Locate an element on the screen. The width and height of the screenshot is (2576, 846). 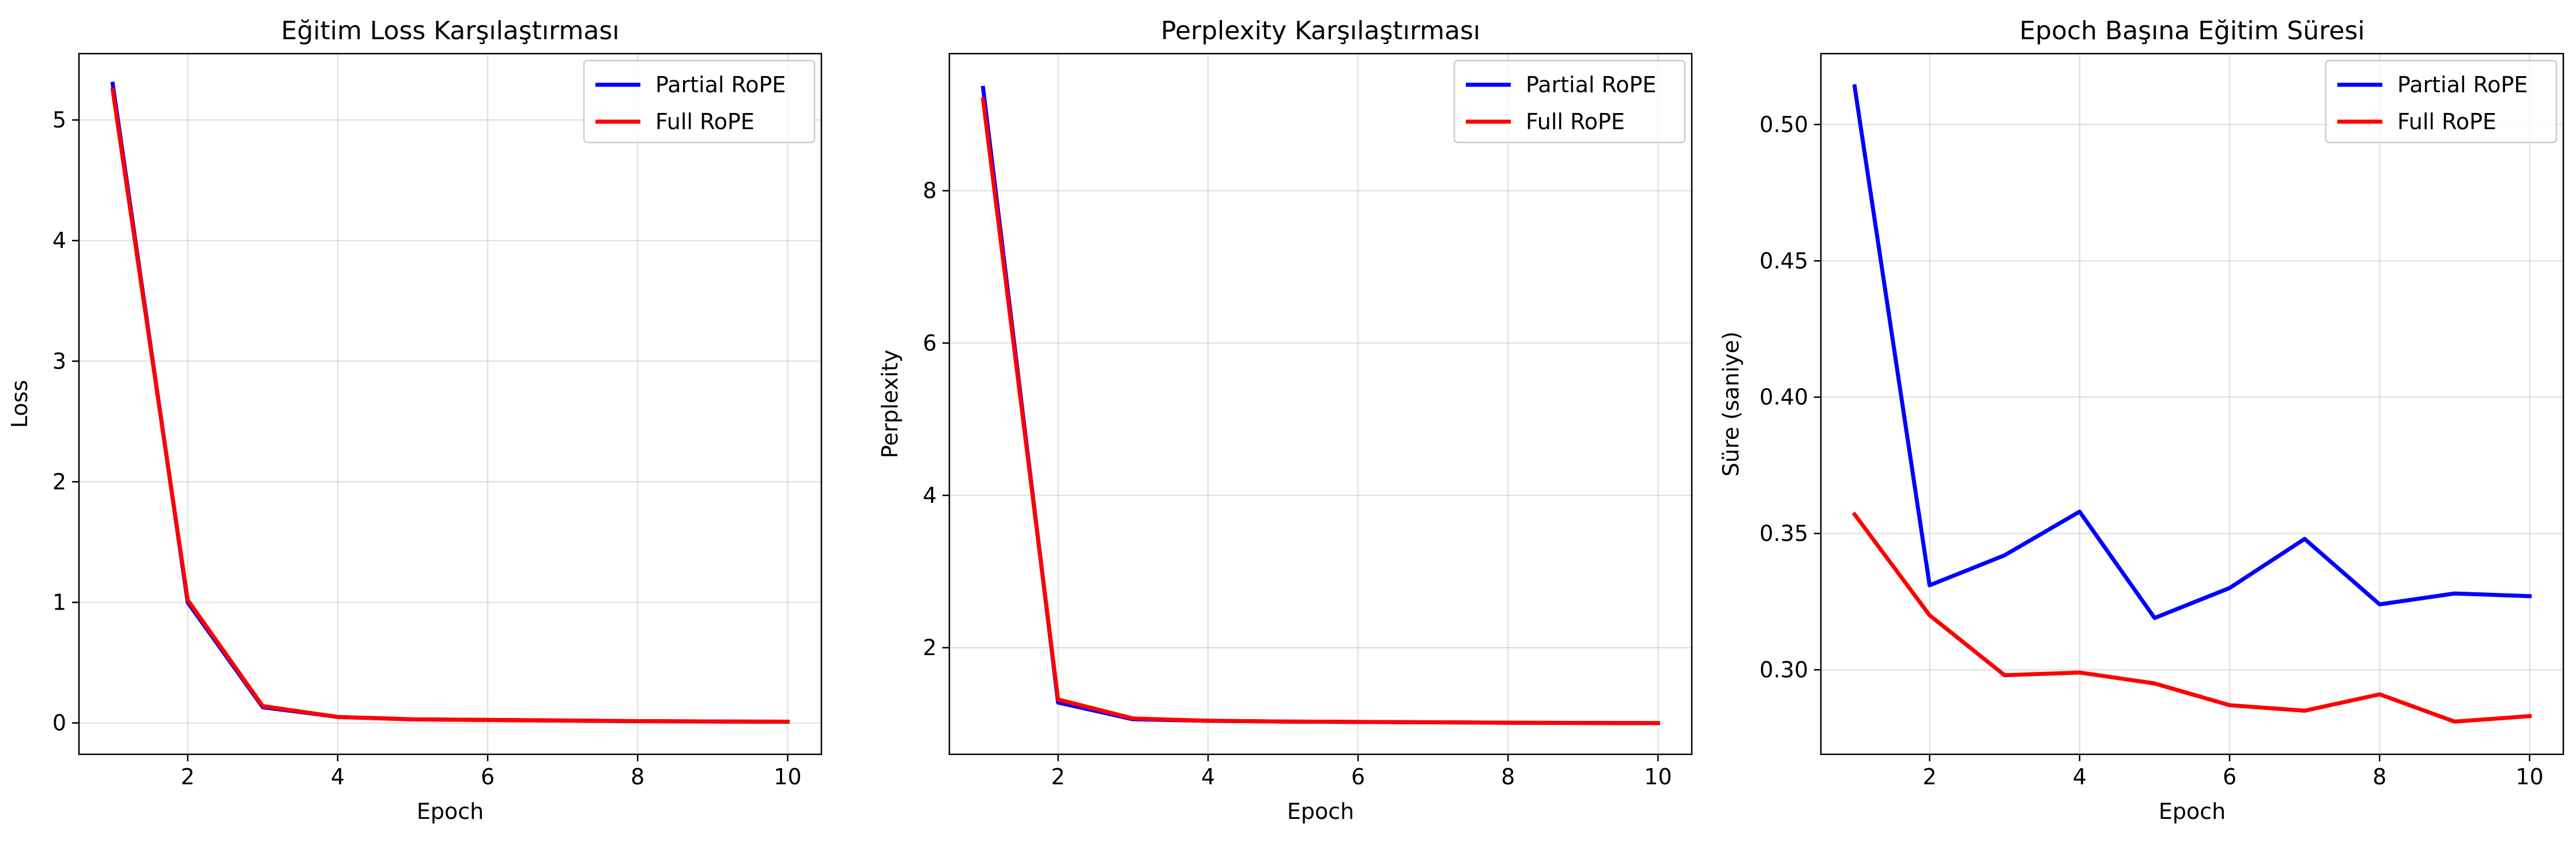
y-tick-label: 0.35 is located at coordinates (1783, 533).